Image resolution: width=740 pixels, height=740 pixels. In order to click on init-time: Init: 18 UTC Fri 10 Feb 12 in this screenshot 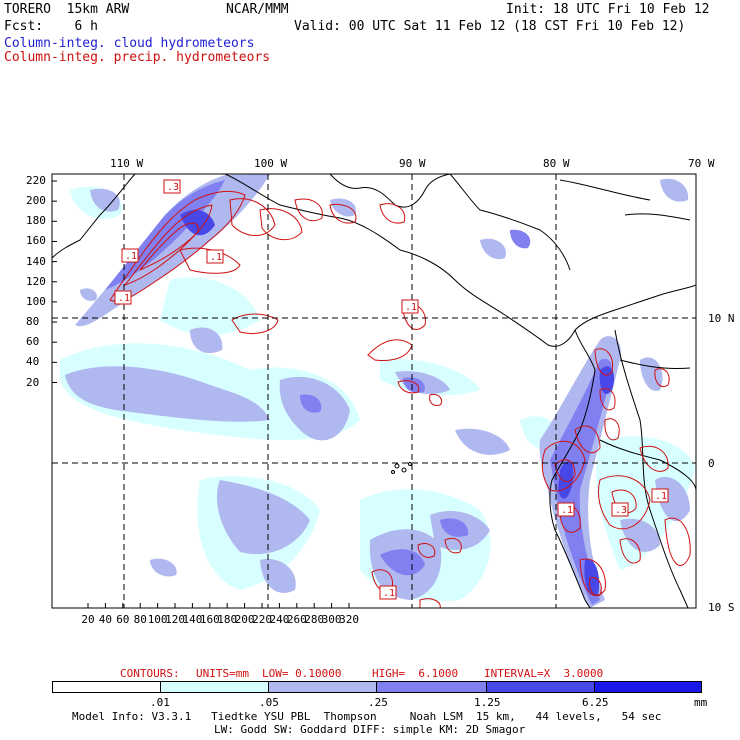, I will do `click(608, 9)`.